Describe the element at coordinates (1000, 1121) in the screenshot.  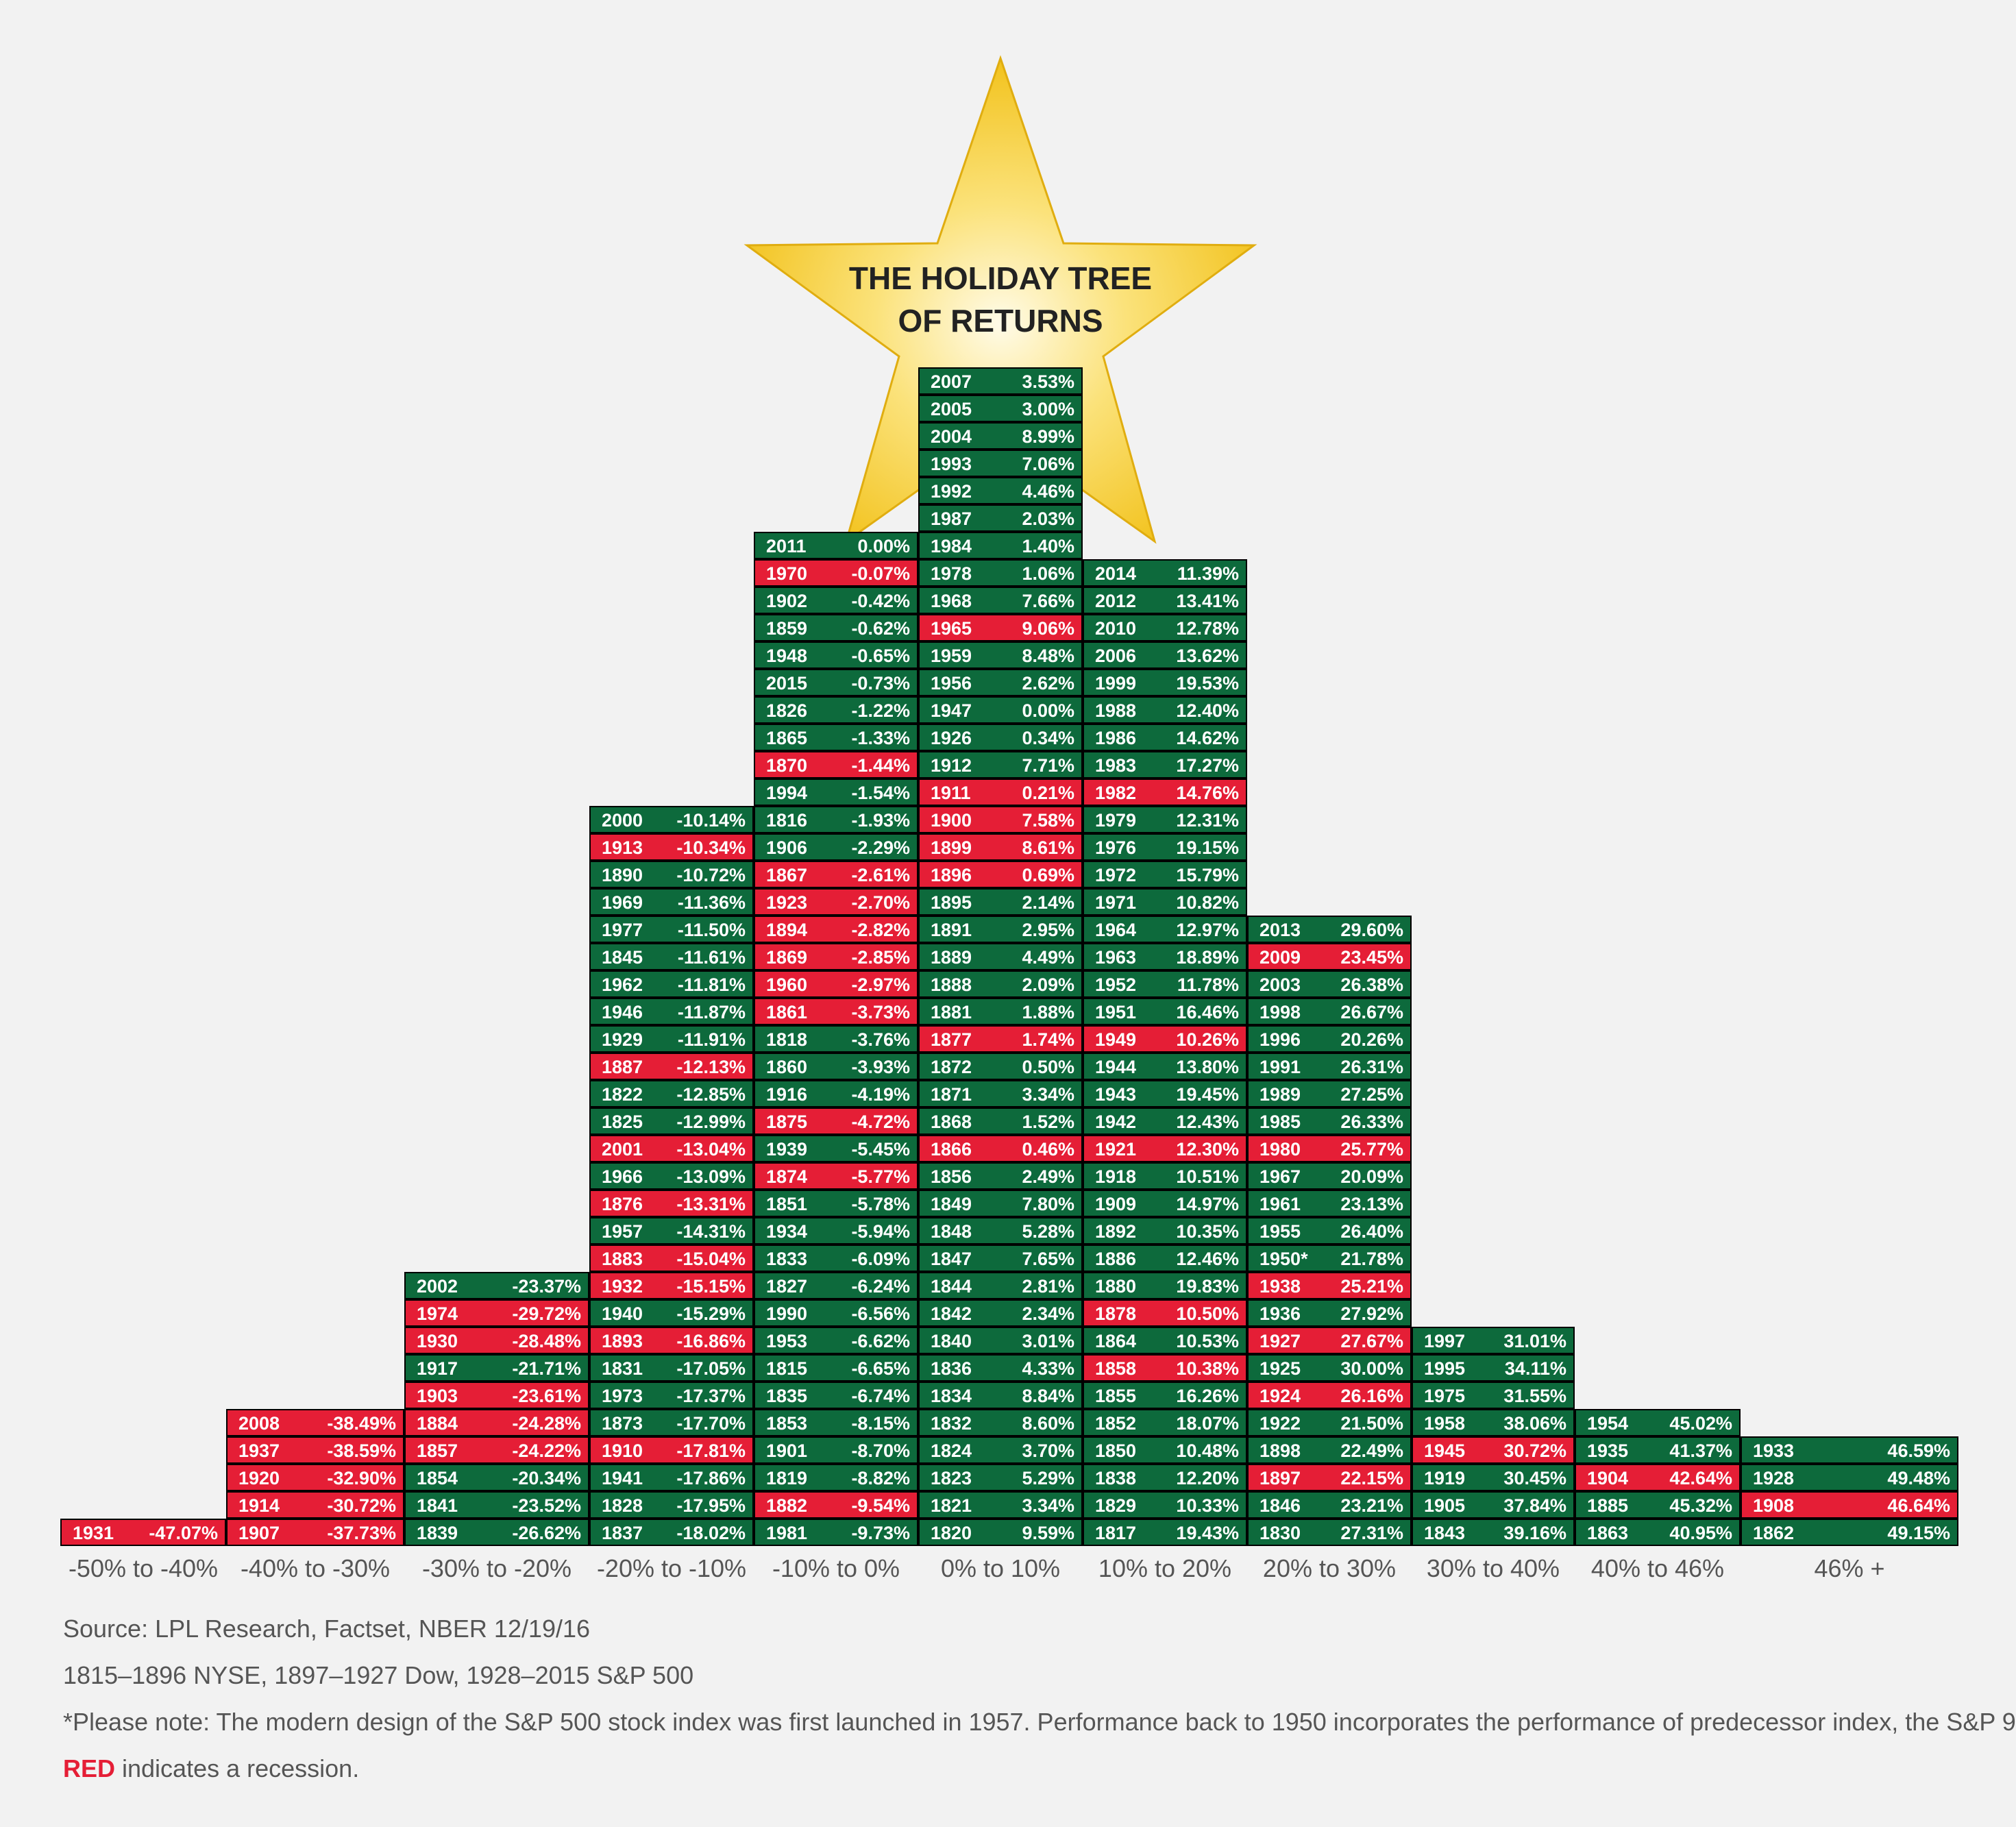
I see `year-cell: 1868 1.52%` at that location.